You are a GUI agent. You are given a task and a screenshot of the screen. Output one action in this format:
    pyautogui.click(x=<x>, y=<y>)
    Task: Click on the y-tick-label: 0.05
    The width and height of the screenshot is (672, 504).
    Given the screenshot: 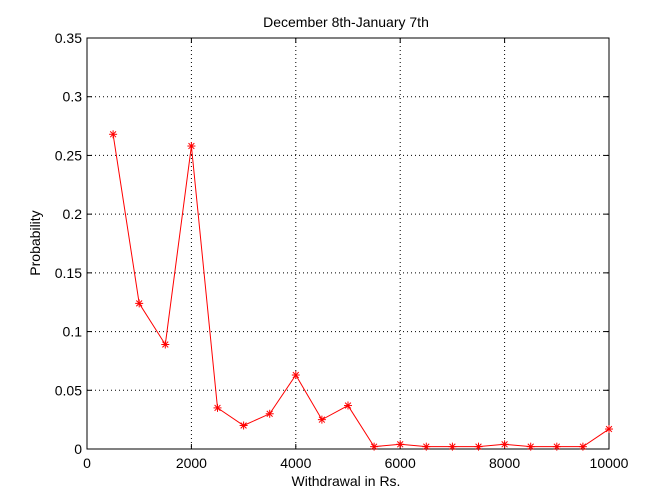 What is the action you would take?
    pyautogui.click(x=68, y=390)
    